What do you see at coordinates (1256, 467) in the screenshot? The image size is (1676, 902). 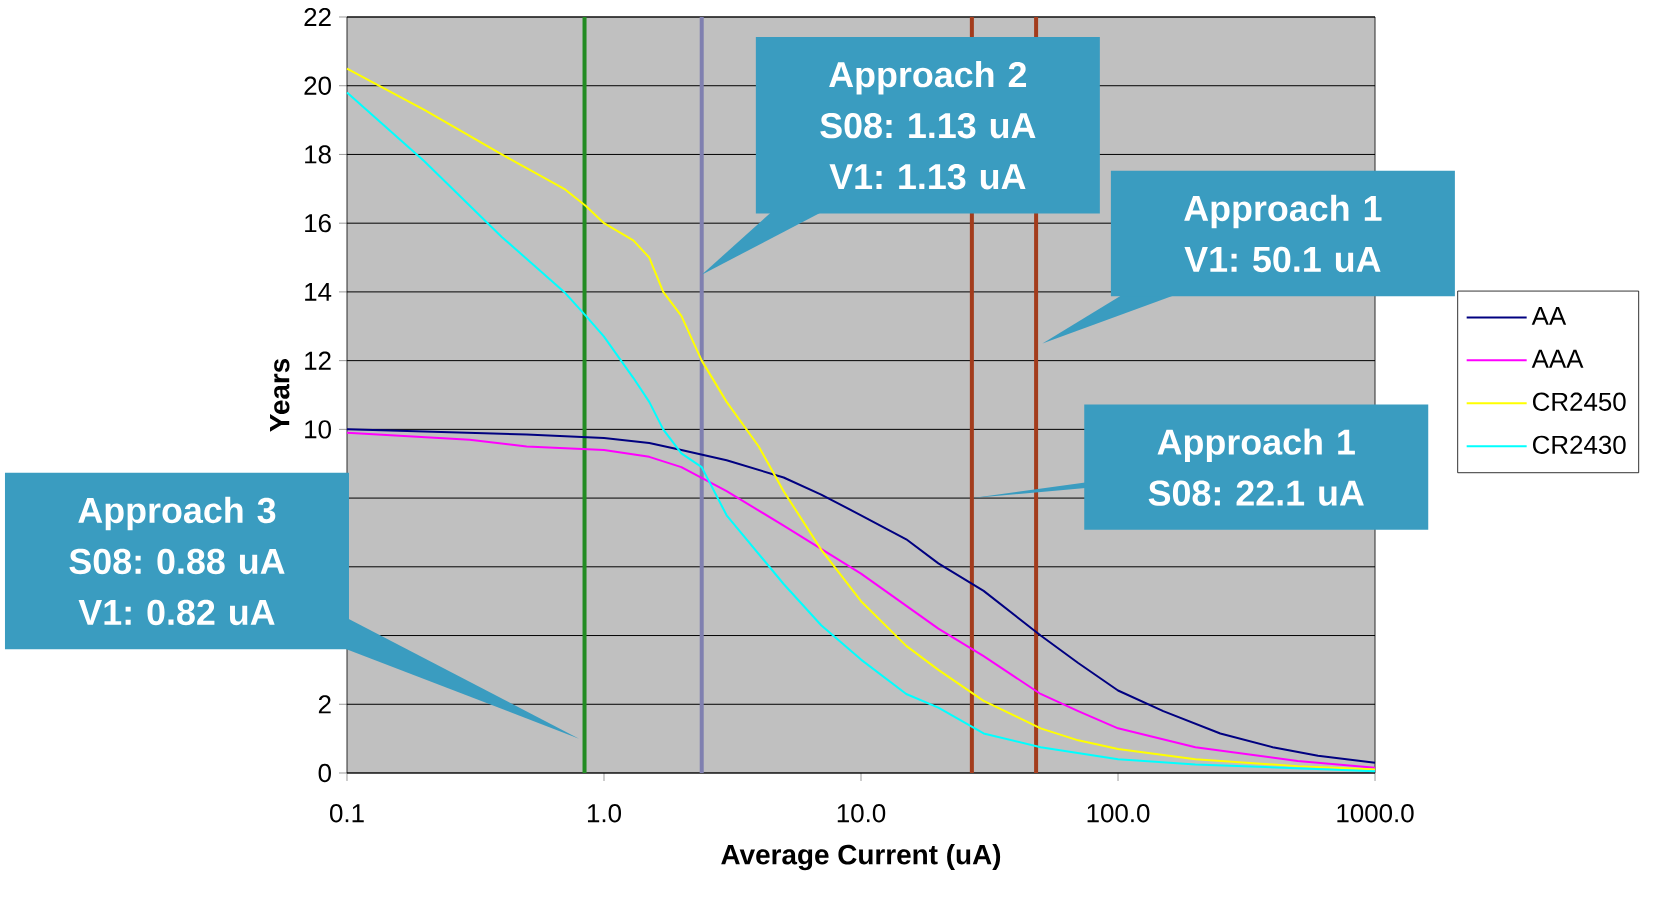 I see `annotation: Approach 1 S08: 22.1 uA` at bounding box center [1256, 467].